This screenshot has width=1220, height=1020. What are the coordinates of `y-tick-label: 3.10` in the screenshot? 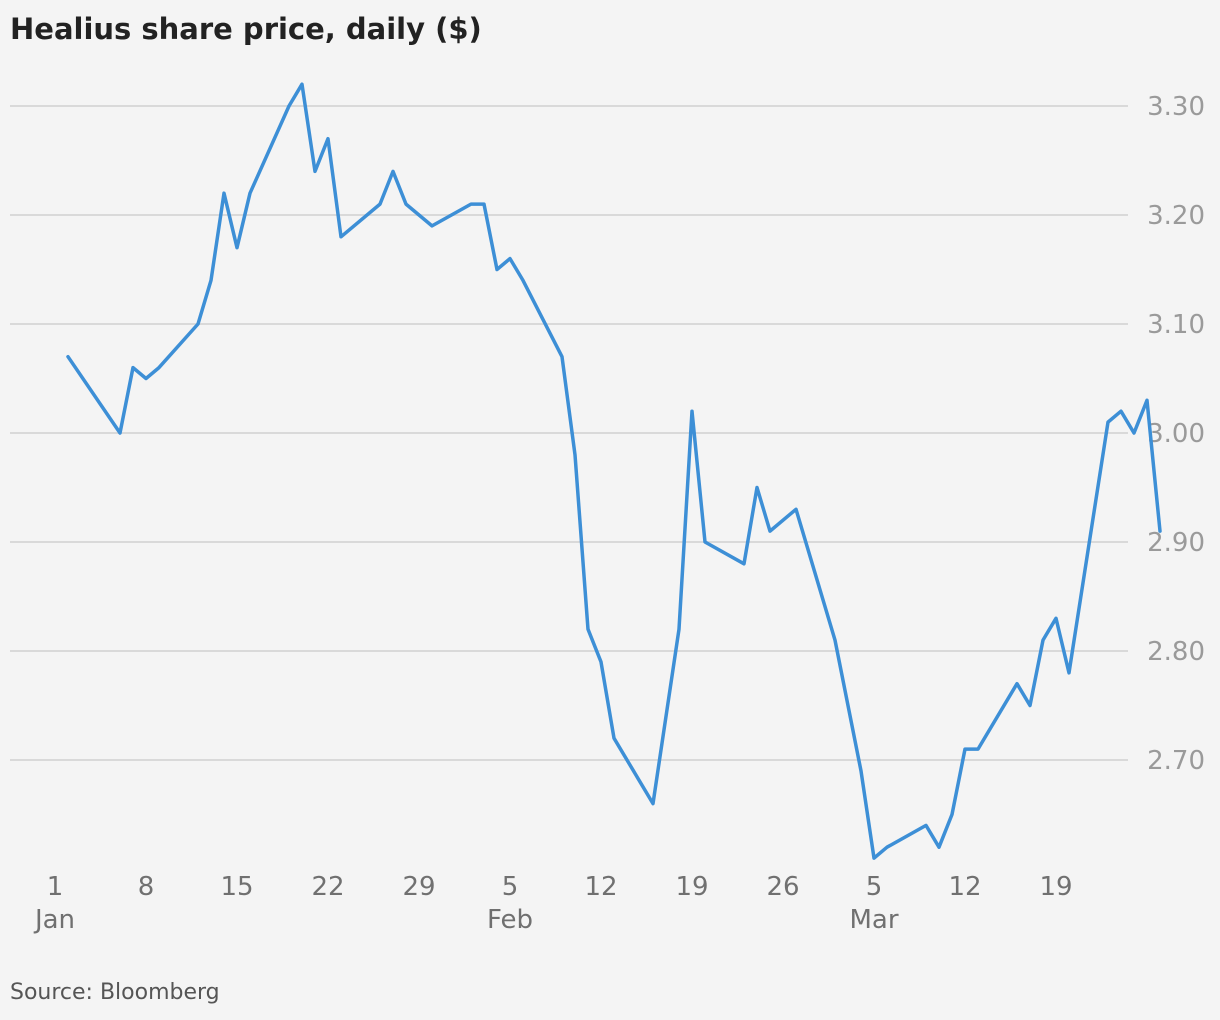 It's located at (1176, 325).